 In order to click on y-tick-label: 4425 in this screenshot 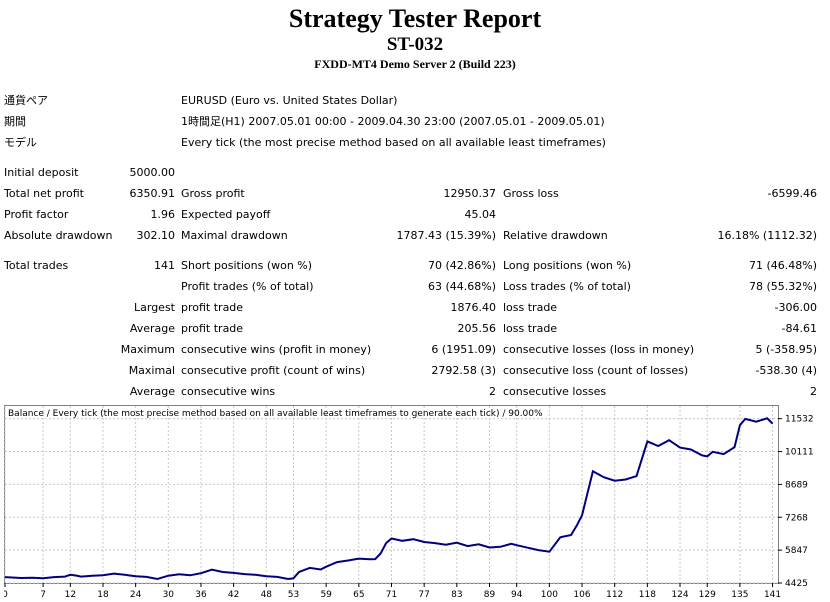, I will do `click(796, 584)`.